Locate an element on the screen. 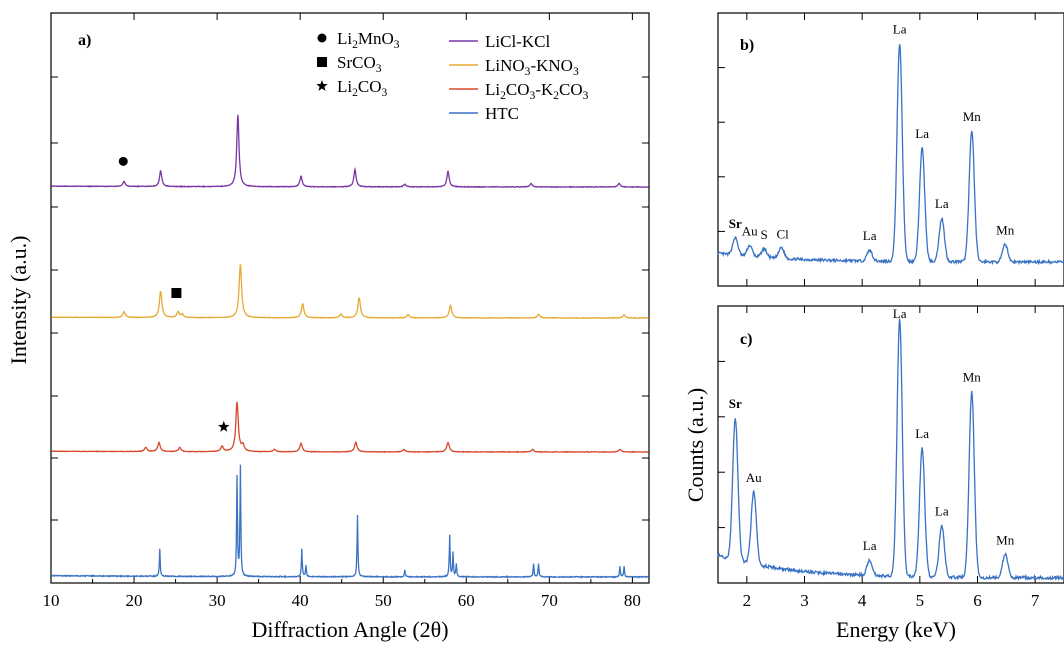 Image resolution: width=1064 pixels, height=649 pixels. legend-symbol-star is located at coordinates (322, 85).